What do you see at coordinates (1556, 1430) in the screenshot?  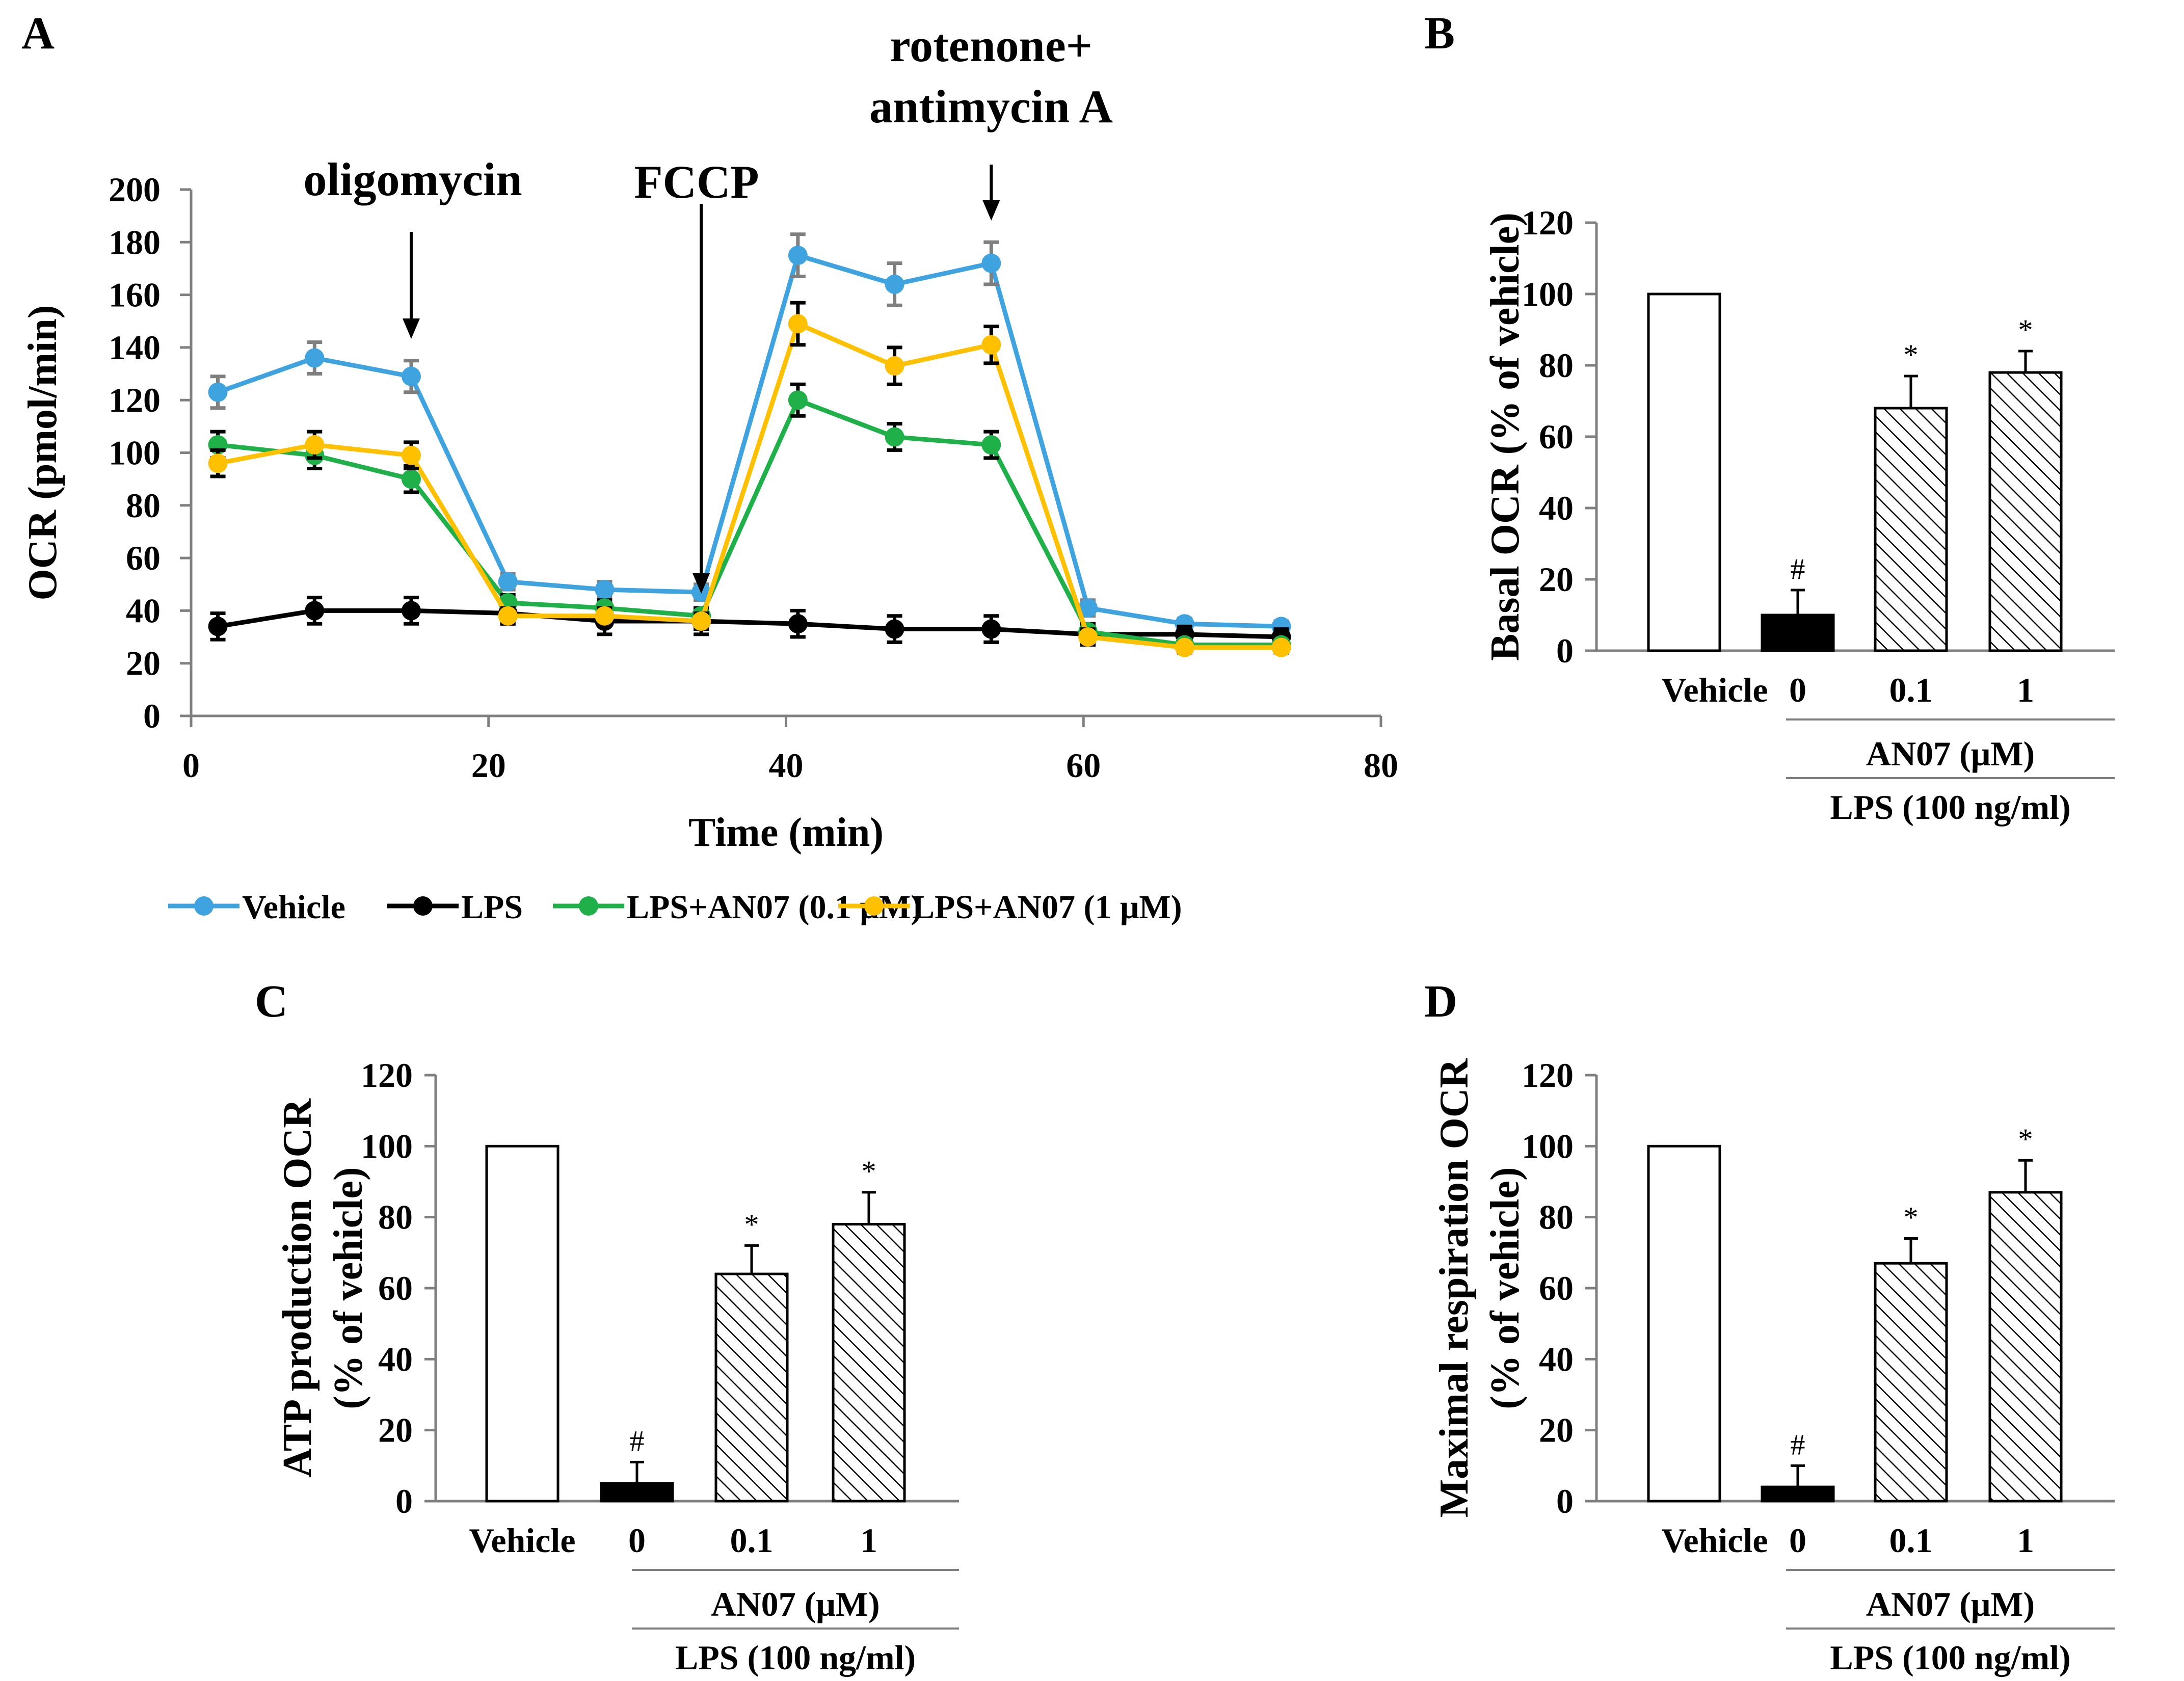 I see `panel-d-y-tick-label: 20` at bounding box center [1556, 1430].